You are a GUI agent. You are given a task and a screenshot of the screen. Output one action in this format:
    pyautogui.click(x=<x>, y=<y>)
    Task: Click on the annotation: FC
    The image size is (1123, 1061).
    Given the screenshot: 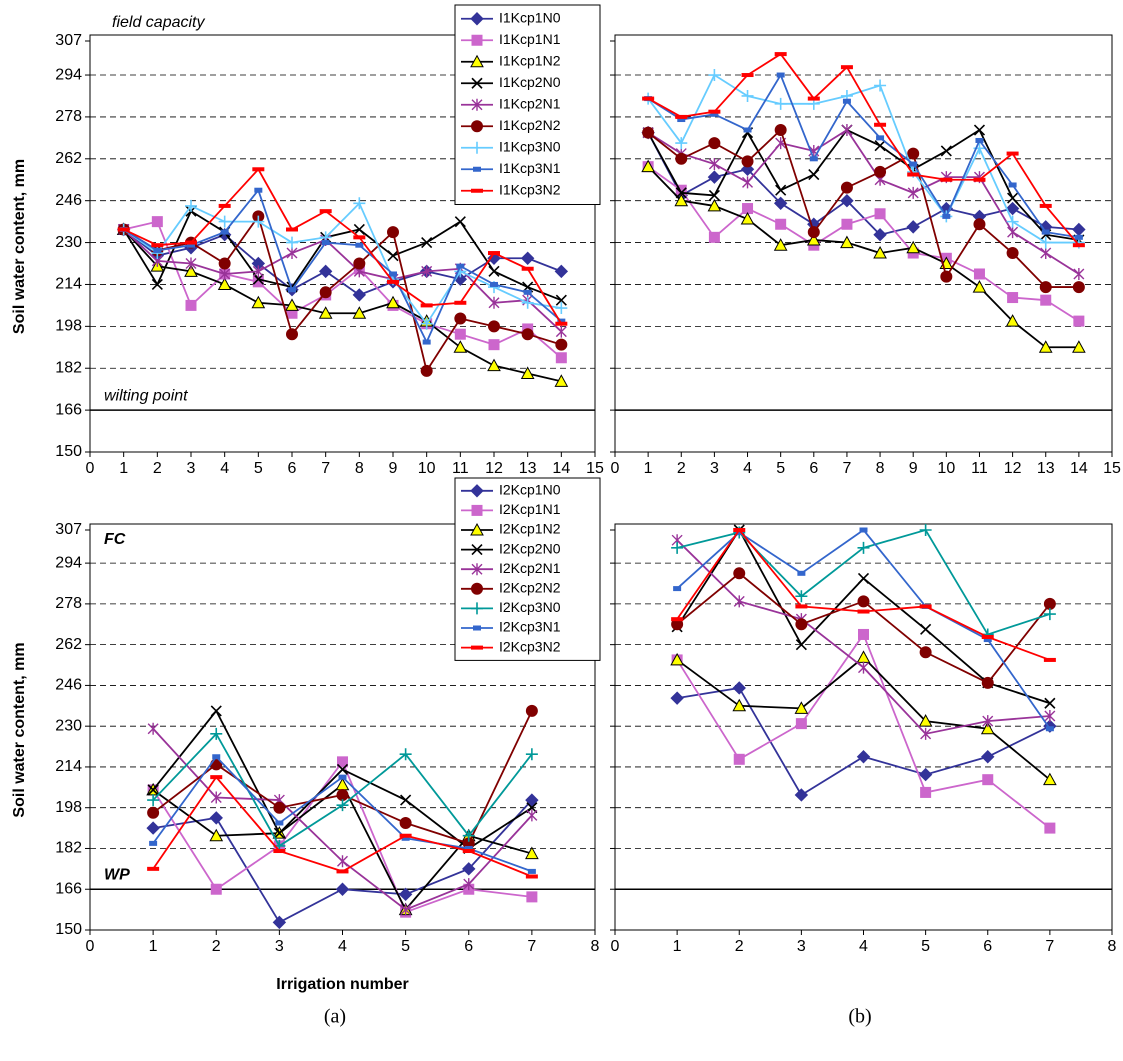 What is the action you would take?
    pyautogui.click(x=115, y=539)
    